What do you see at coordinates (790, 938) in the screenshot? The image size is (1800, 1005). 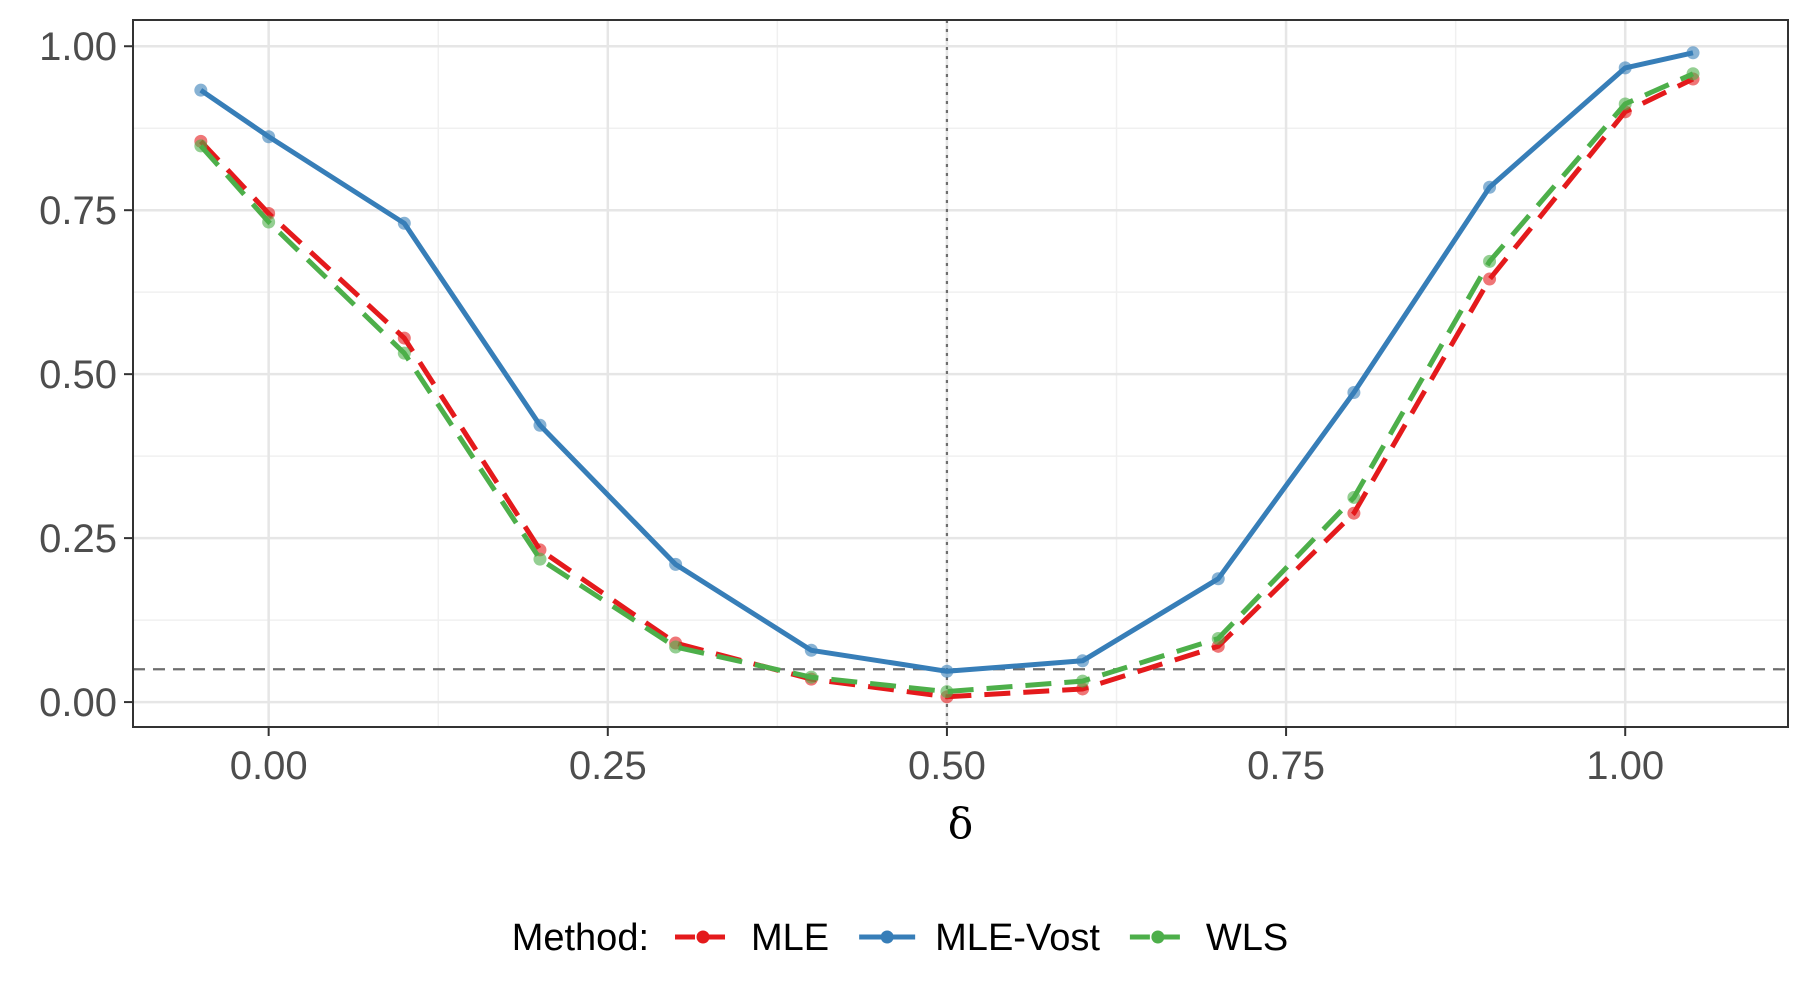 I see `legend-label-mle: MLE` at bounding box center [790, 938].